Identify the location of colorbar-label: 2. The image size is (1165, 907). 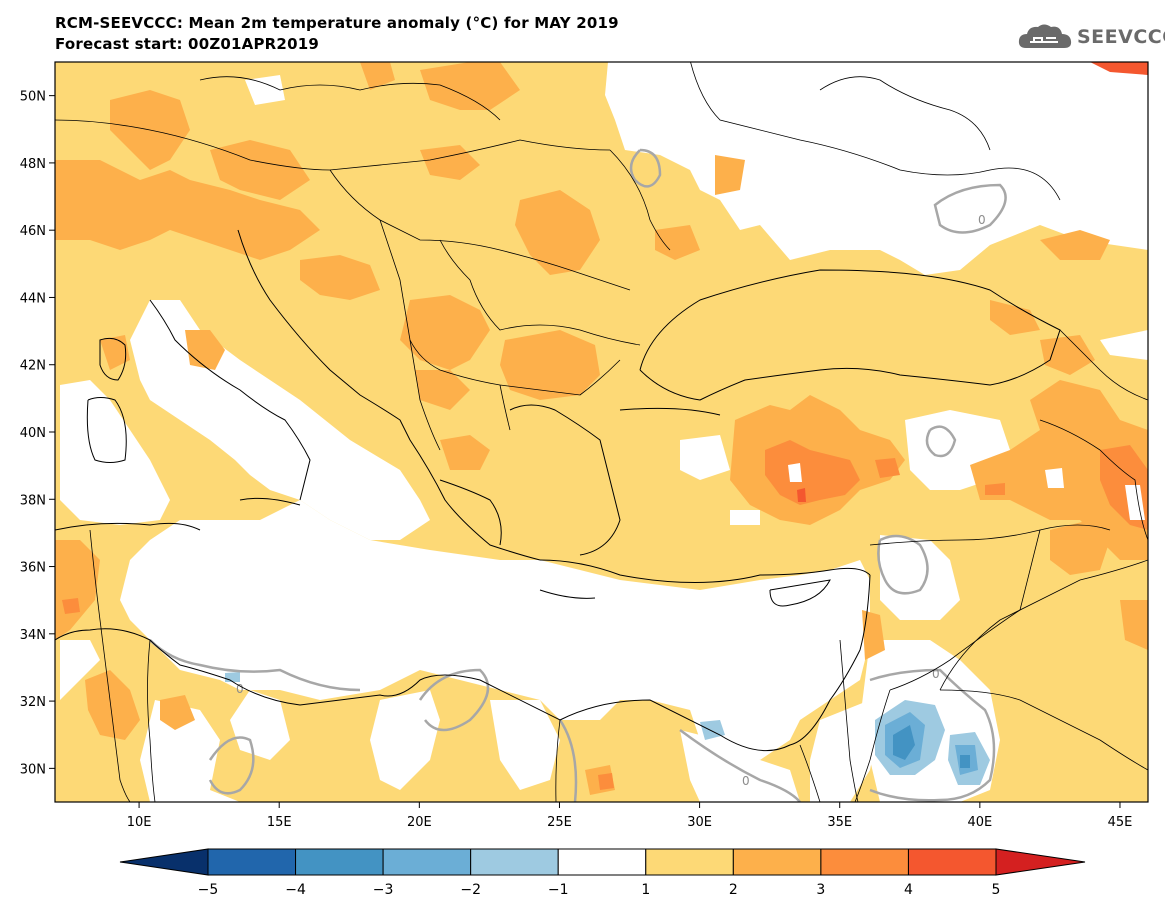
(733, 890).